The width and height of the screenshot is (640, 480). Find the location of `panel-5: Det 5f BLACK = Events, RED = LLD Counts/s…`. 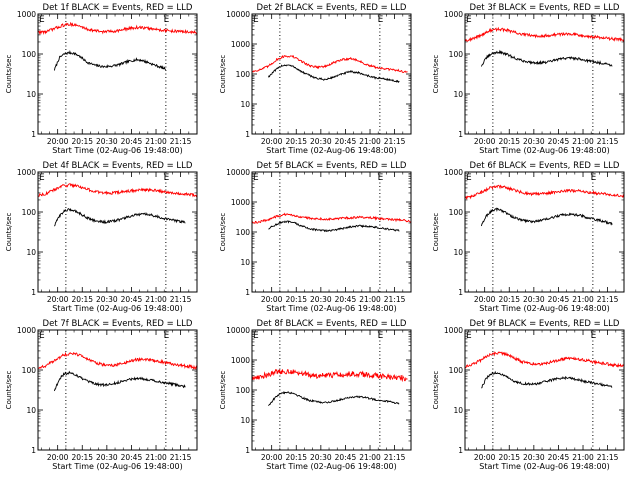

panel-5: Det 5f BLACK = Events, RED = LLD Counts/s… is located at coordinates (315, 237).